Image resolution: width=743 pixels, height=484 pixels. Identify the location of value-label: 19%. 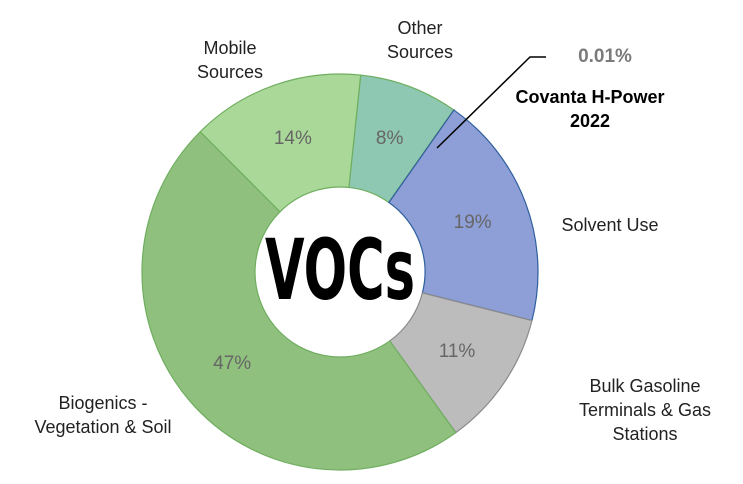
(472, 222).